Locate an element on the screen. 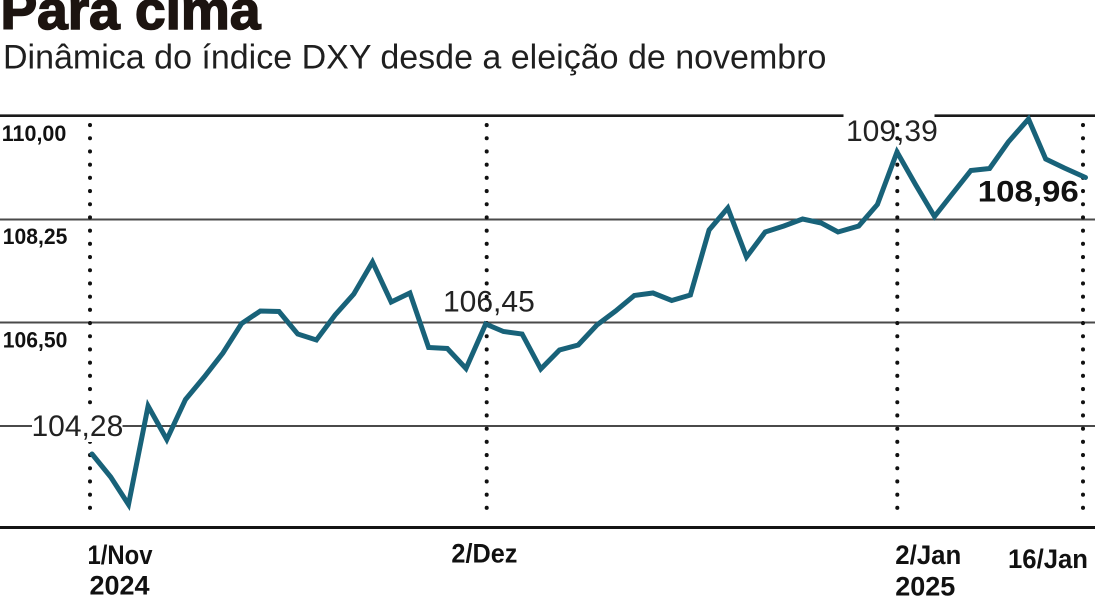 This screenshot has width=1095, height=600. svg-text: 106,50 is located at coordinates (35, 340).